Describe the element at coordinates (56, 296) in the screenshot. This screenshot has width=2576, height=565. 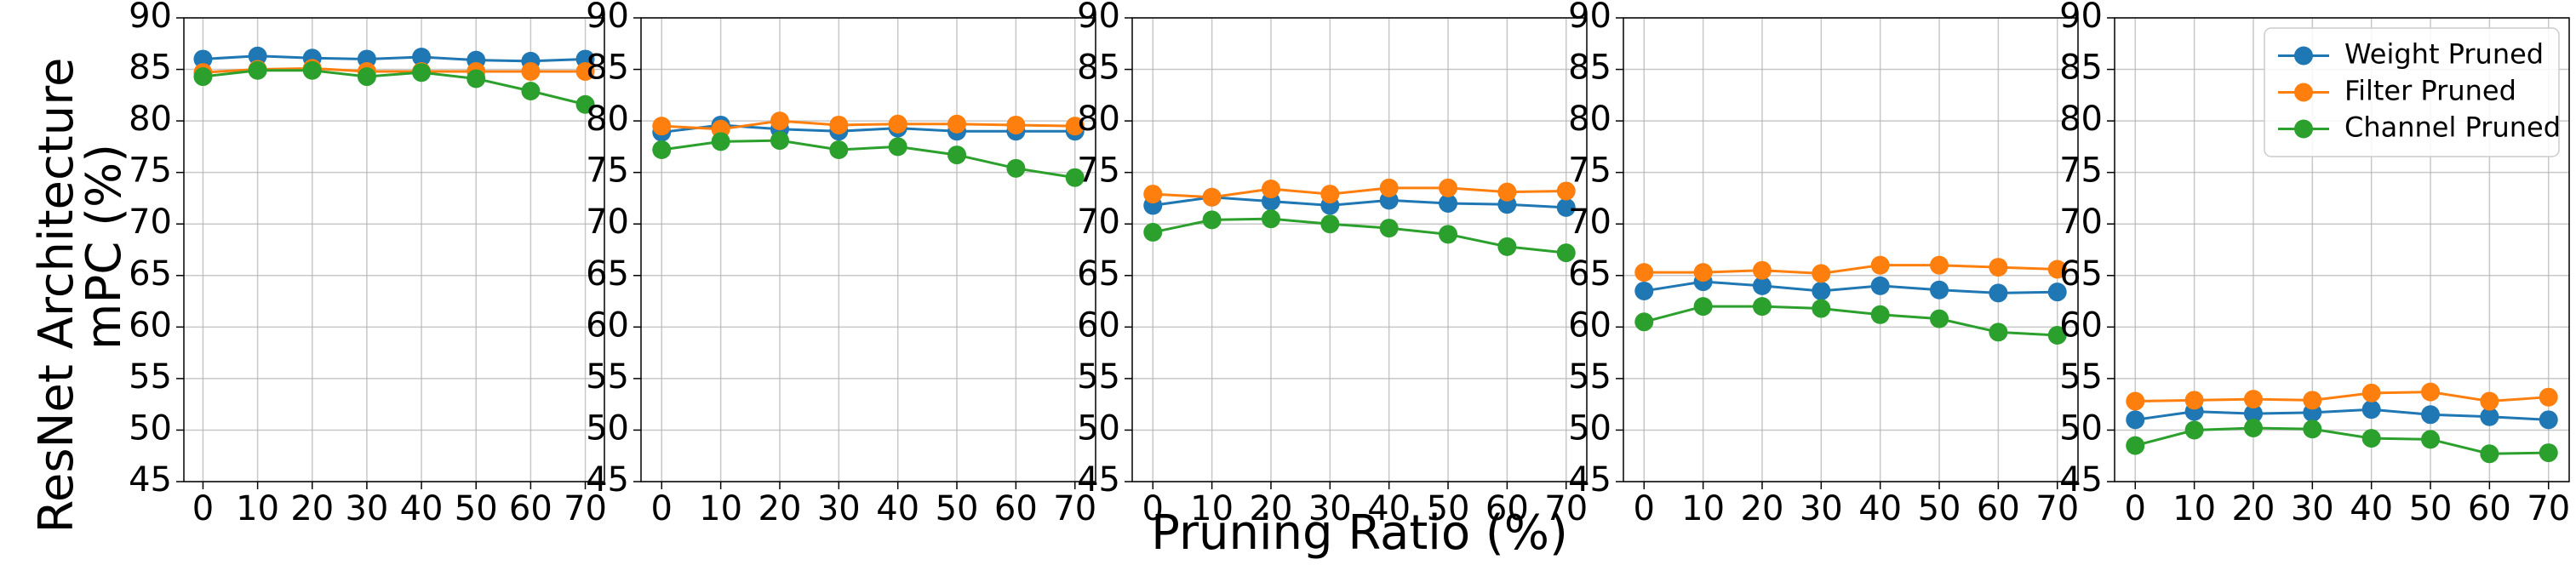
I see `row-label: ResNet Architecture` at that location.